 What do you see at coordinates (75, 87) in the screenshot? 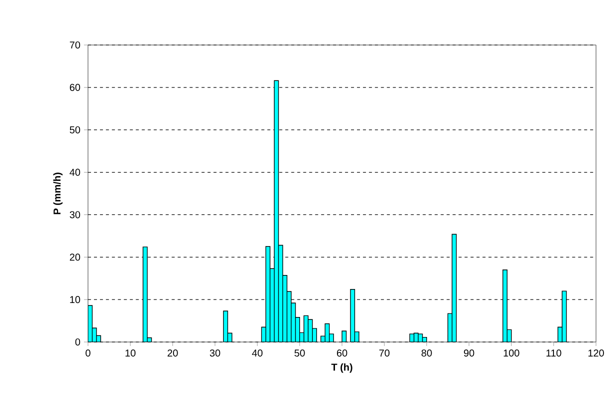
I see `y-tick-label: 60` at bounding box center [75, 87].